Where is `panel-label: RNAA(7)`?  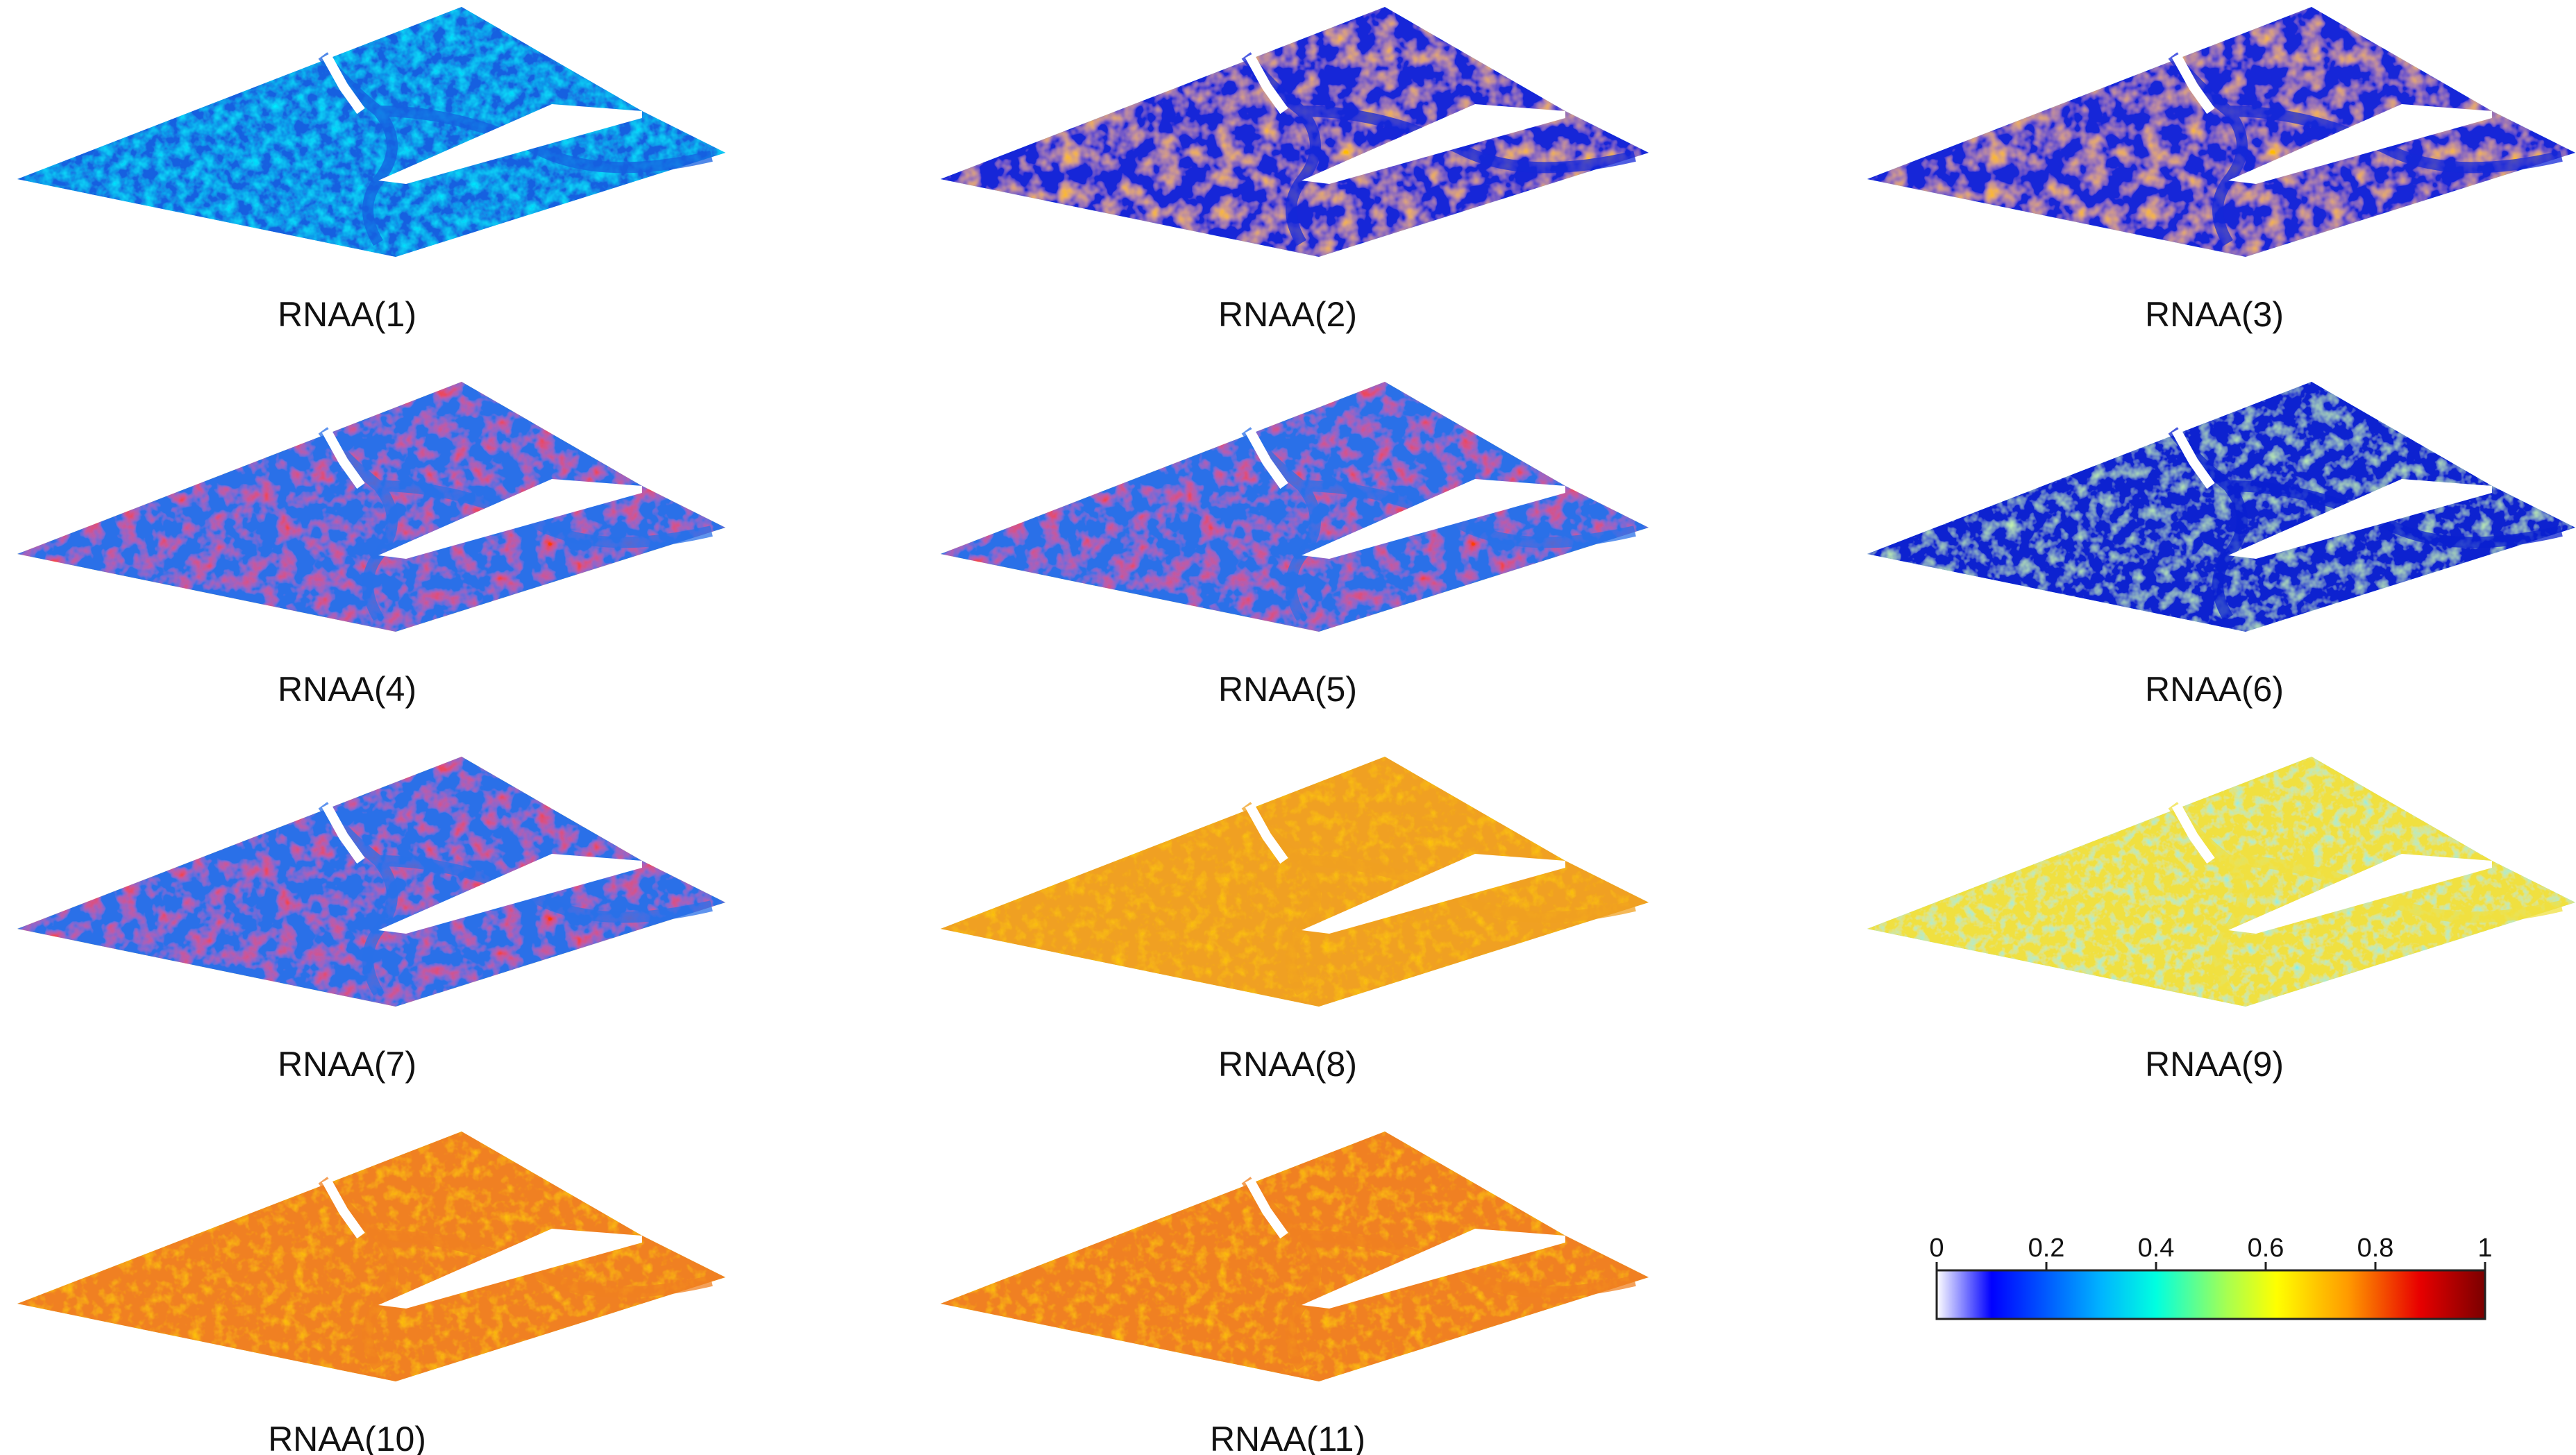 panel-label: RNAA(7) is located at coordinates (347, 1064).